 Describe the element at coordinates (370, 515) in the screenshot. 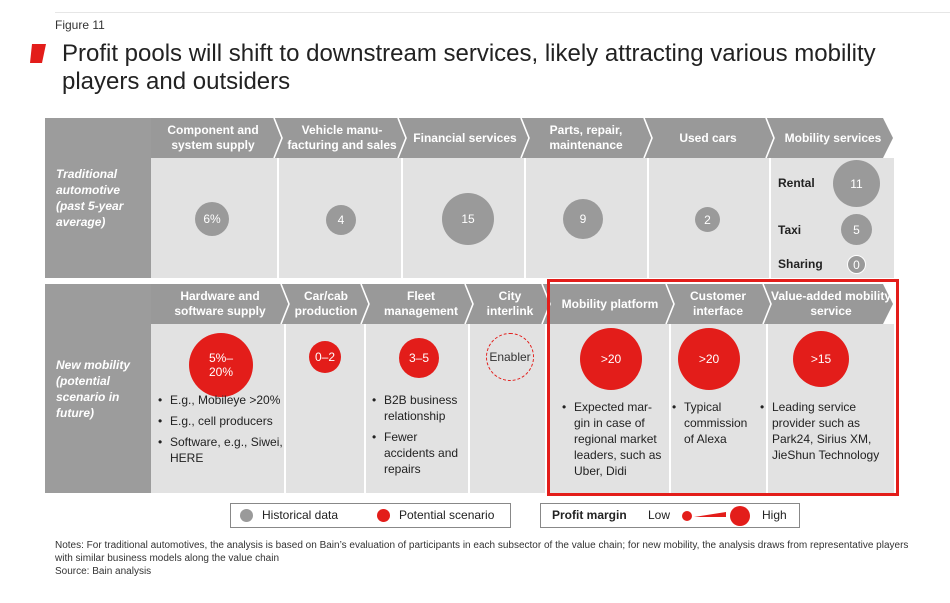

I see `legend-scenario-box` at that location.